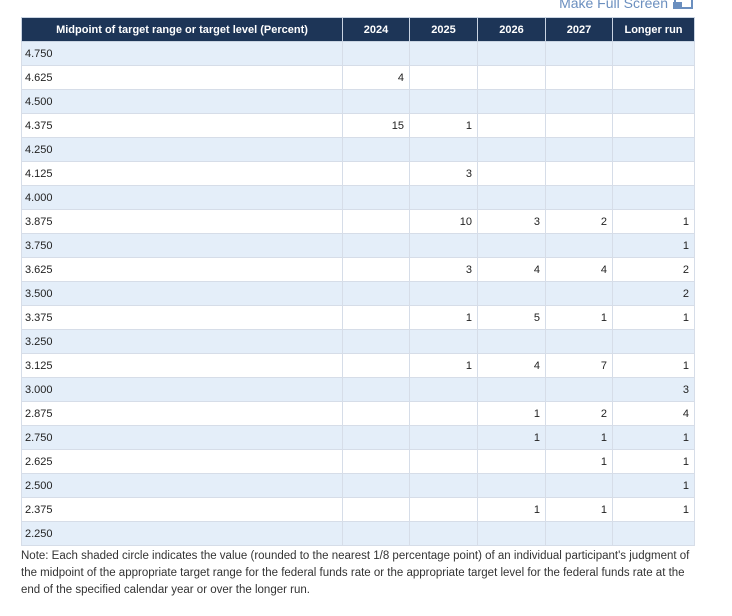 Image resolution: width=732 pixels, height=616 pixels. What do you see at coordinates (182, 509) in the screenshot?
I see `rate-cell: 2.375` at bounding box center [182, 509].